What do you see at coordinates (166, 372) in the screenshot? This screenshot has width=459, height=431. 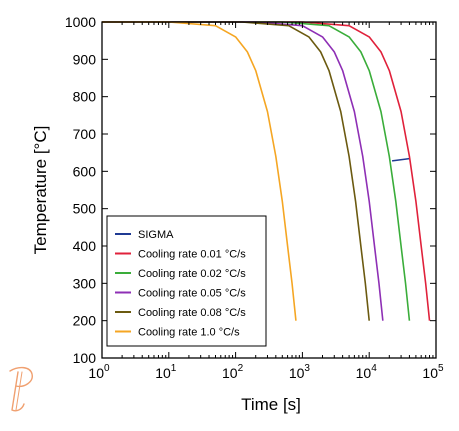 I see `x-tick-label: 10¹` at bounding box center [166, 372].